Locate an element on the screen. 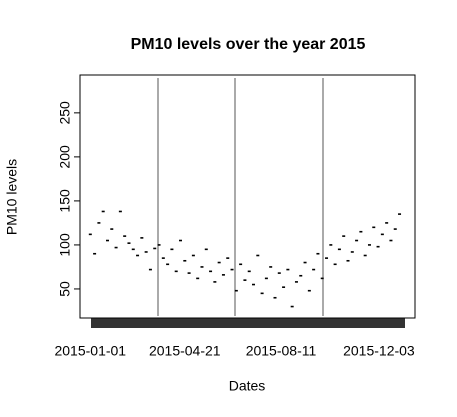 The width and height of the screenshot is (457, 417). x-tick-label: 2015-12-03 is located at coordinates (379, 351).